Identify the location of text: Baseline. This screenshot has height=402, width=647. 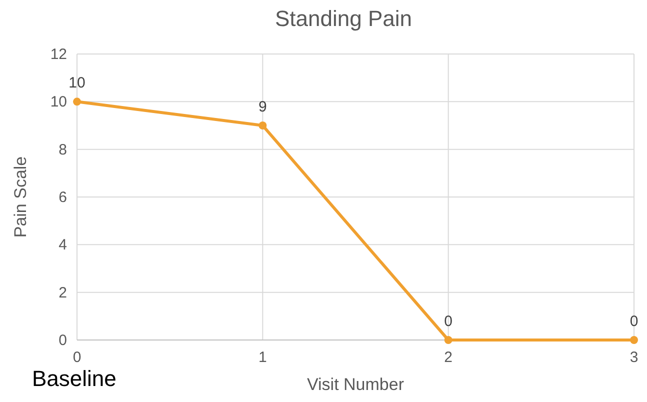
(74, 378).